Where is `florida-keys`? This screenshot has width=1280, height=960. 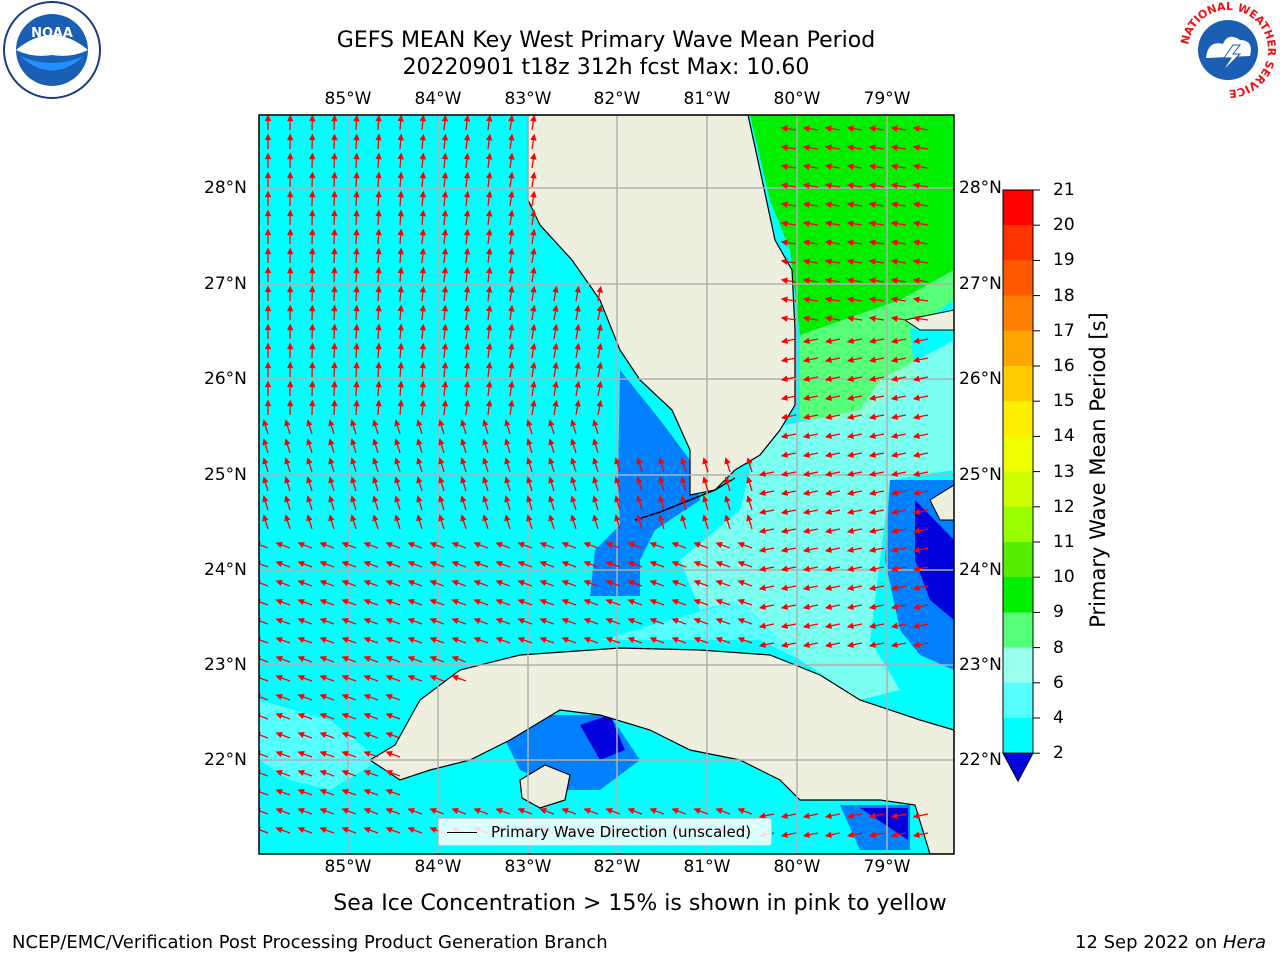
florida-keys is located at coordinates (685, 499).